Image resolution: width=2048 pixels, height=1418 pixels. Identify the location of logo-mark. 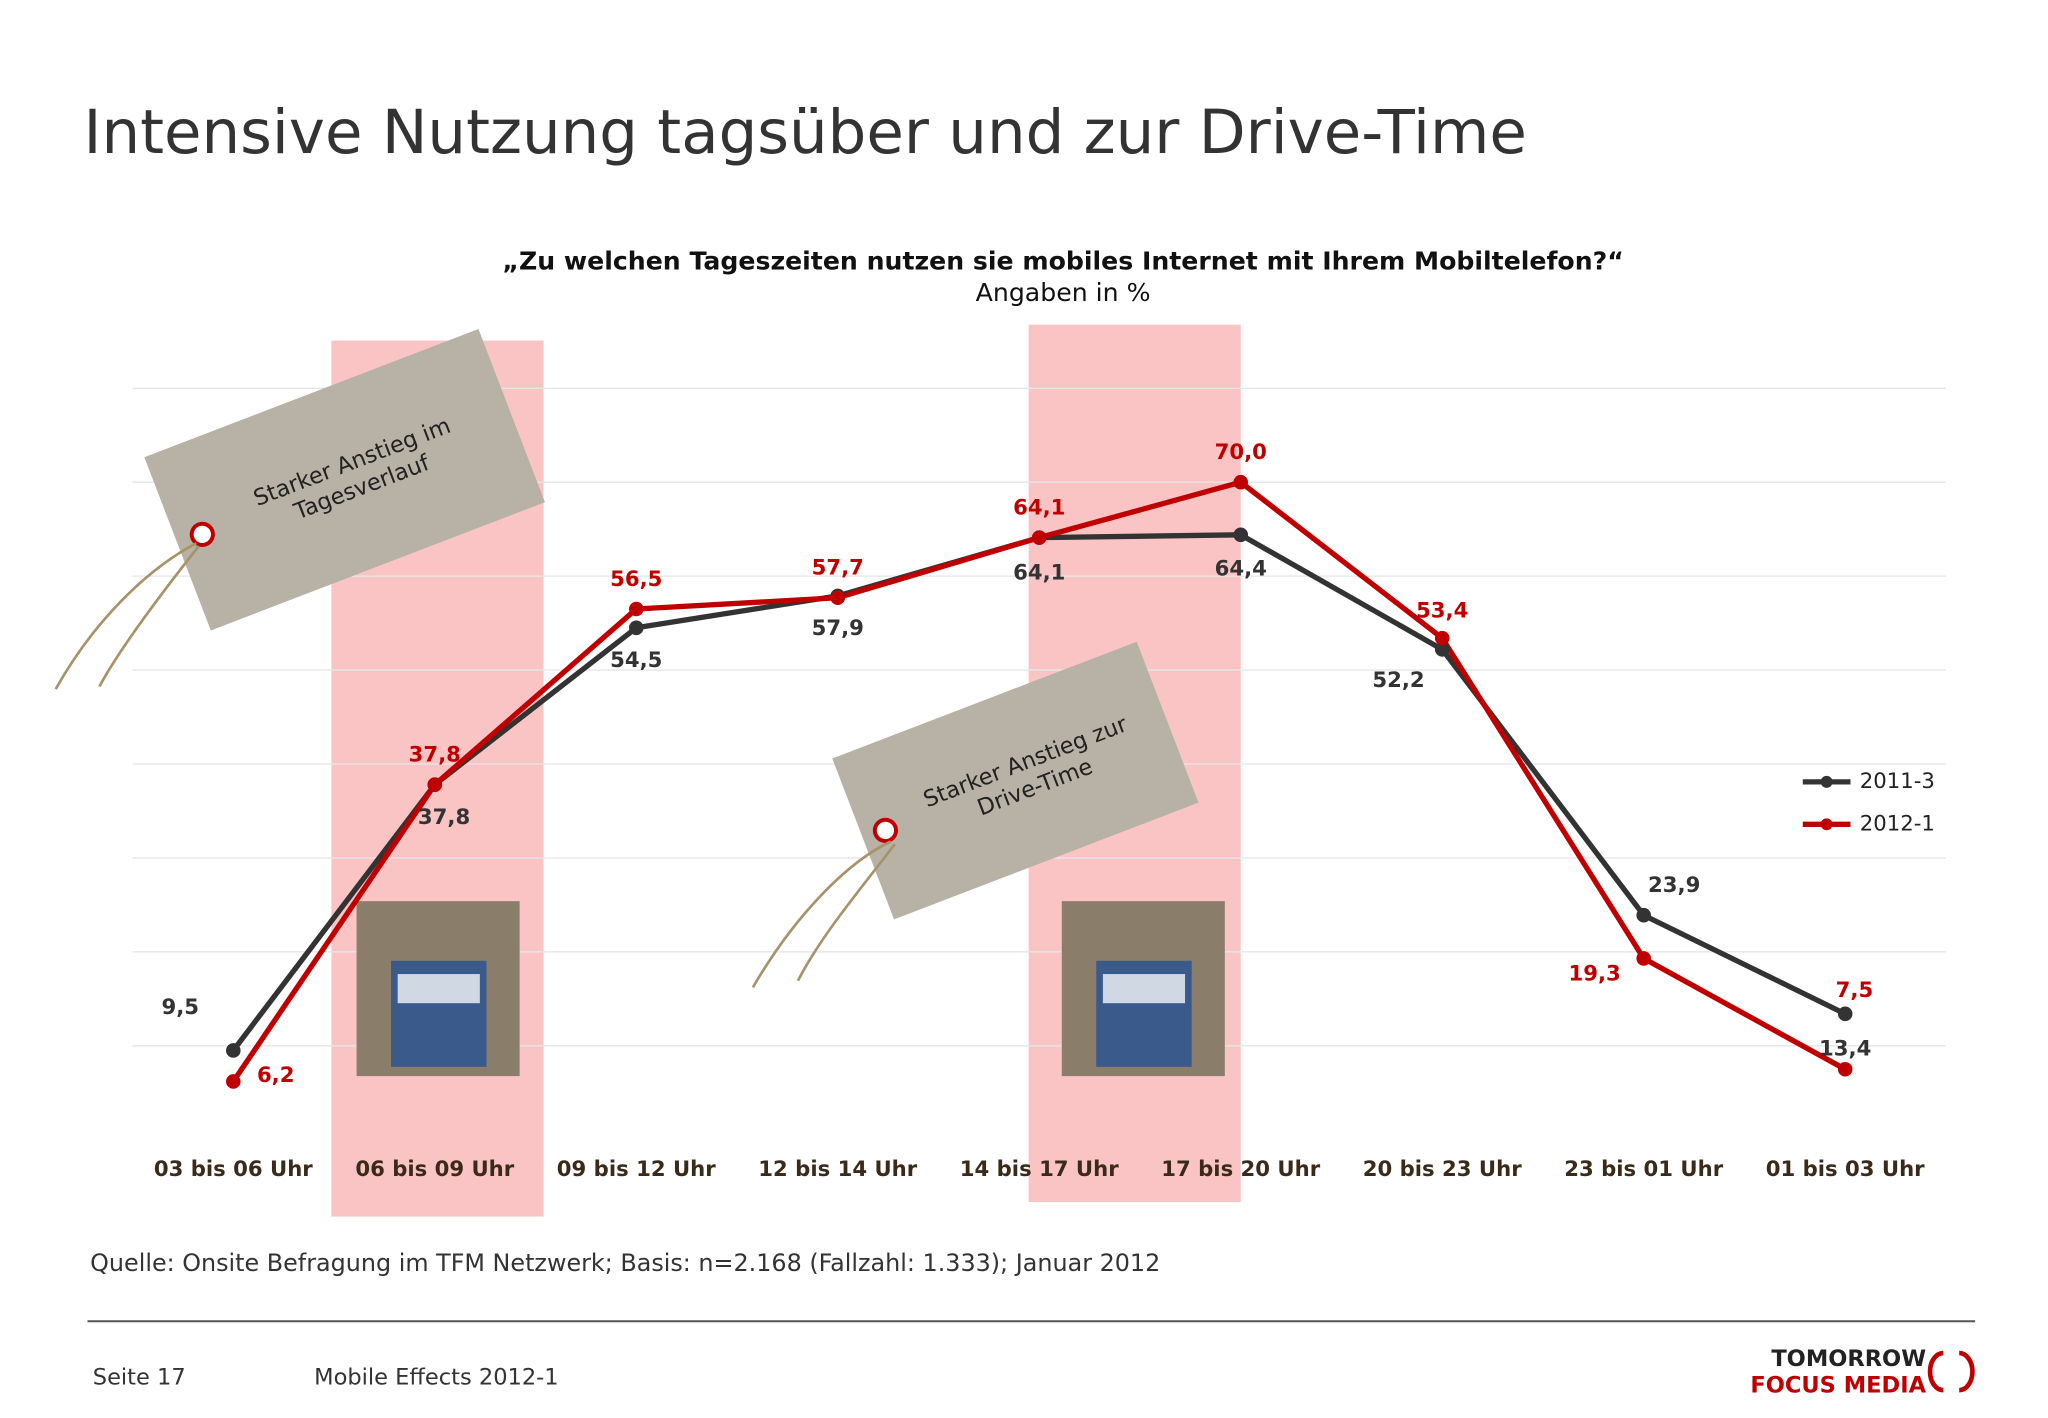
(1951, 1371).